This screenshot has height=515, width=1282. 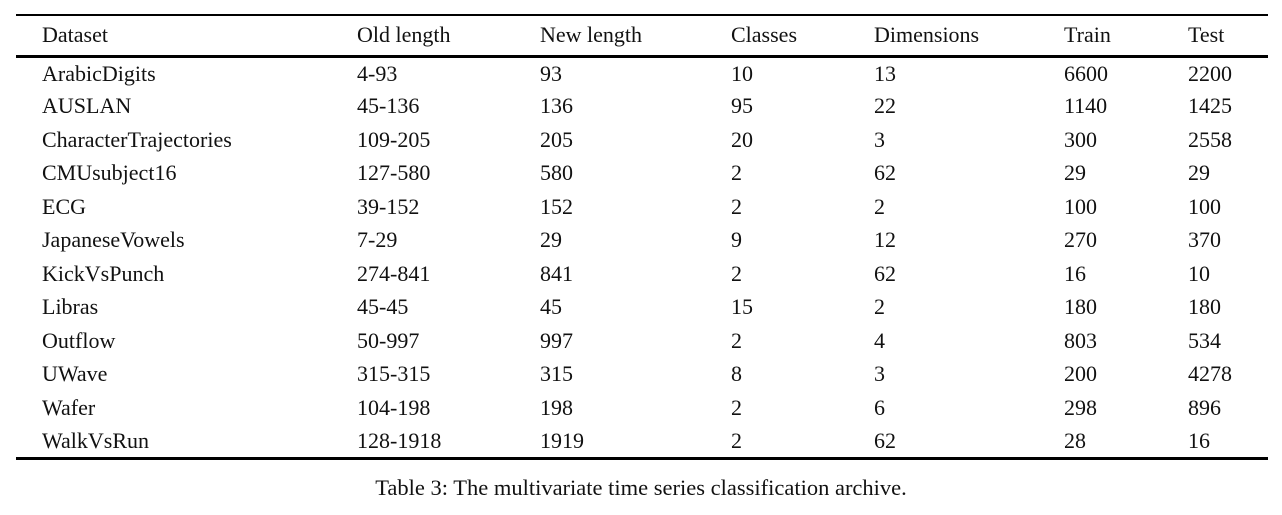 I want to click on table-cell: 109-205, so click(x=394, y=139).